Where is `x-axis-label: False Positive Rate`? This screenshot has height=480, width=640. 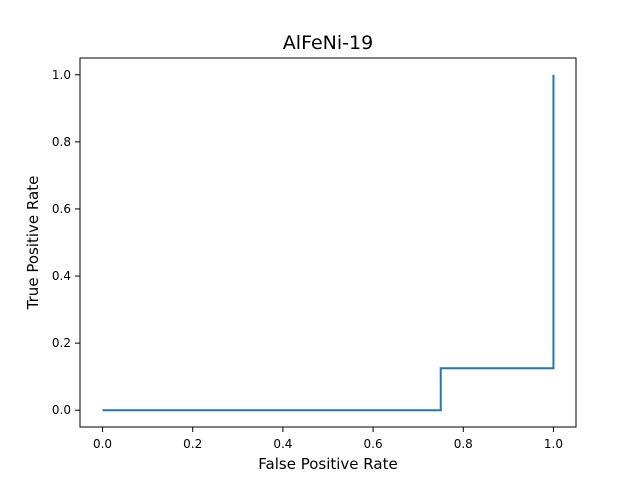
x-axis-label: False Positive Rate is located at coordinates (327, 464).